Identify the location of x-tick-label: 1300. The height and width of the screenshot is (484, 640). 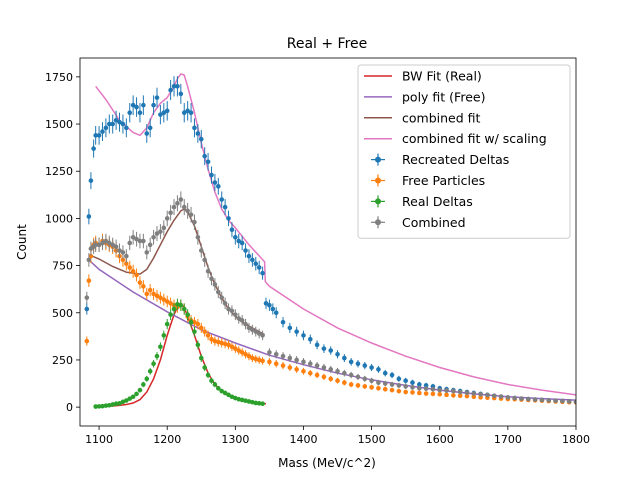
(235, 439).